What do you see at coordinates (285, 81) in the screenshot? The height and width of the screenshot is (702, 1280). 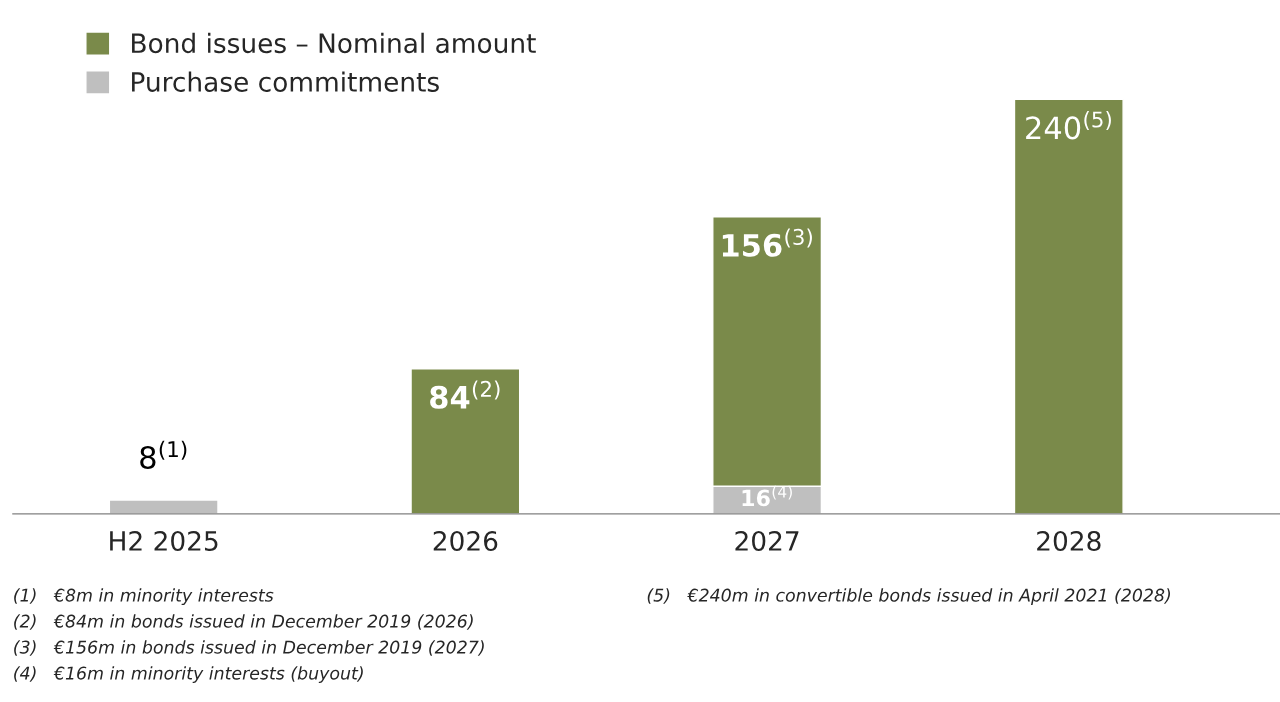 I see `legend-label: Purchase commitments` at bounding box center [285, 81].